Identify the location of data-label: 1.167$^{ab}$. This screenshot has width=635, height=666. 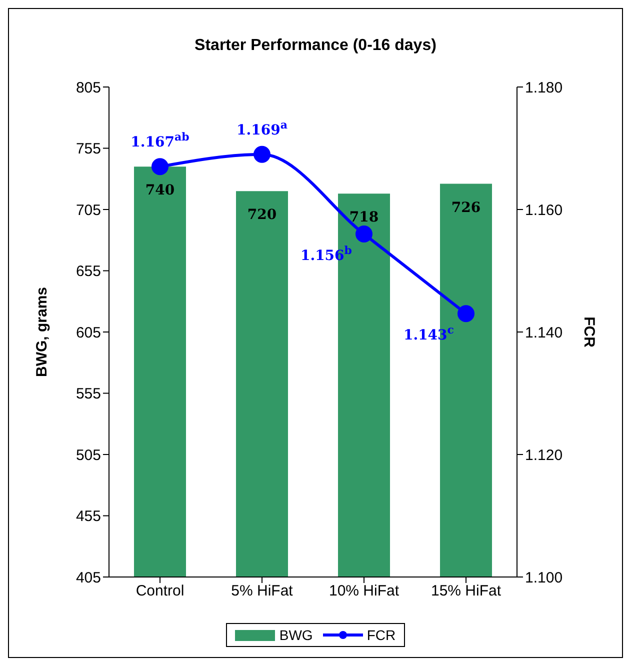
(160, 140).